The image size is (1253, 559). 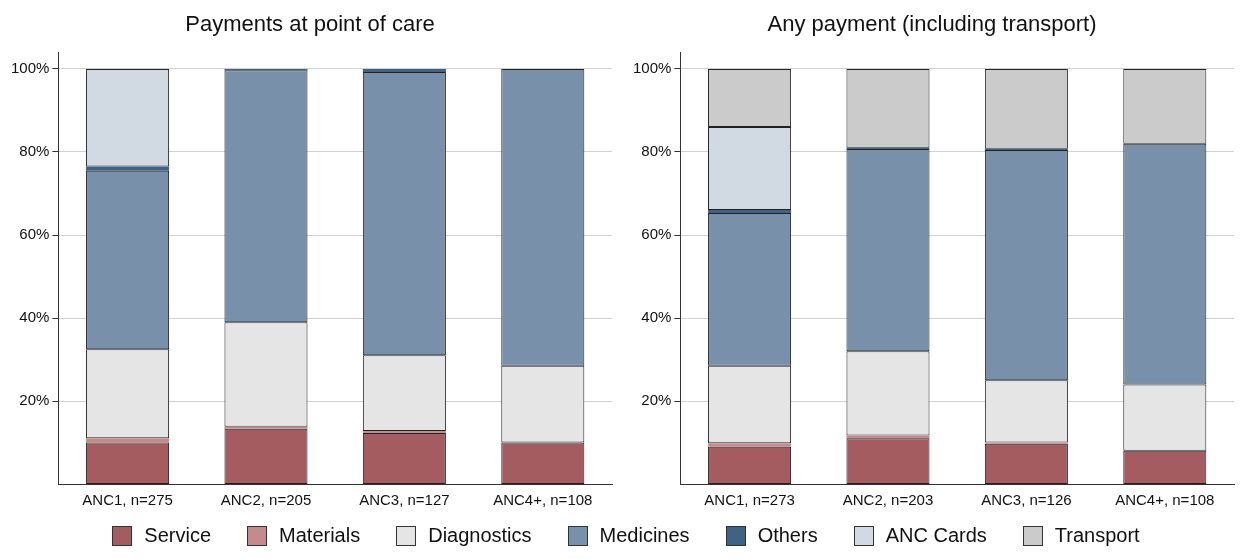 I want to click on chart-title: Any payment (including transport), so click(x=932, y=24).